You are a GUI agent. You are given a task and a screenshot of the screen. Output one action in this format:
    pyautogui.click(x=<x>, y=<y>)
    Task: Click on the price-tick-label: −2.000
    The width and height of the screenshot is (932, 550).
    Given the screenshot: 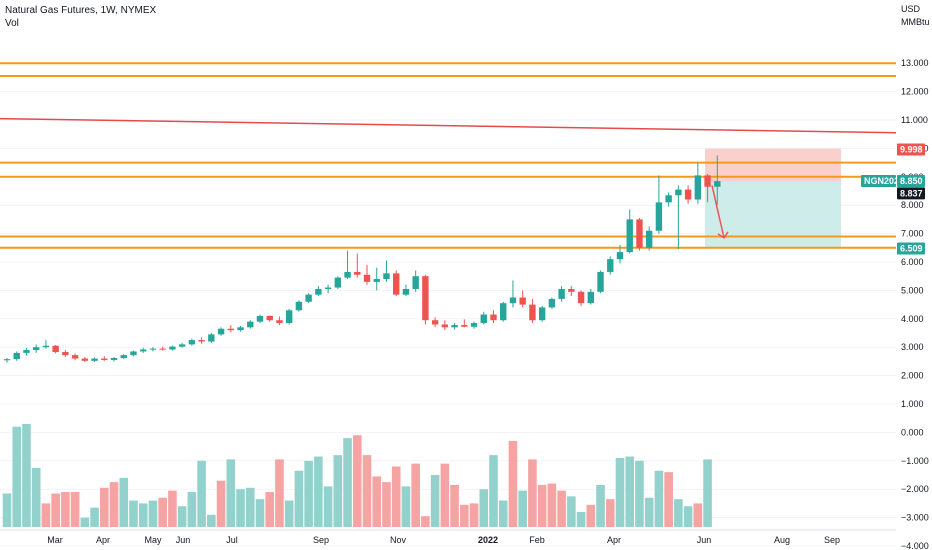 What is the action you would take?
    pyautogui.click(x=915, y=489)
    